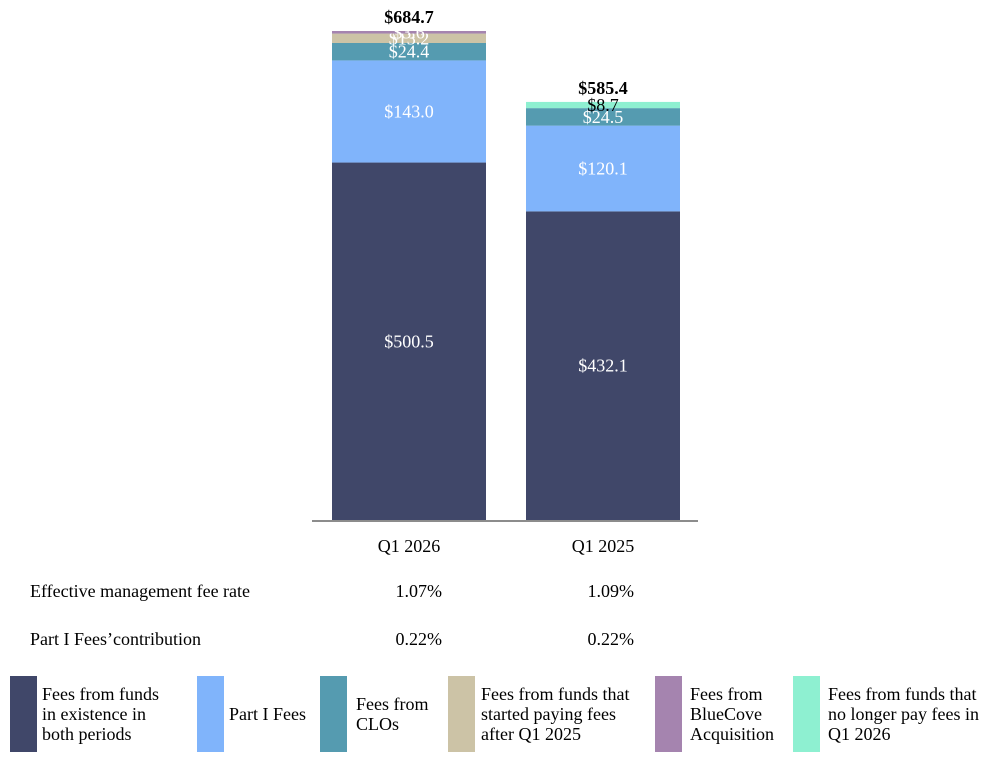 This screenshot has width=1005, height=757. Describe the element at coordinates (392, 714) in the screenshot. I see `legend-label: Fees from CLOs` at that location.